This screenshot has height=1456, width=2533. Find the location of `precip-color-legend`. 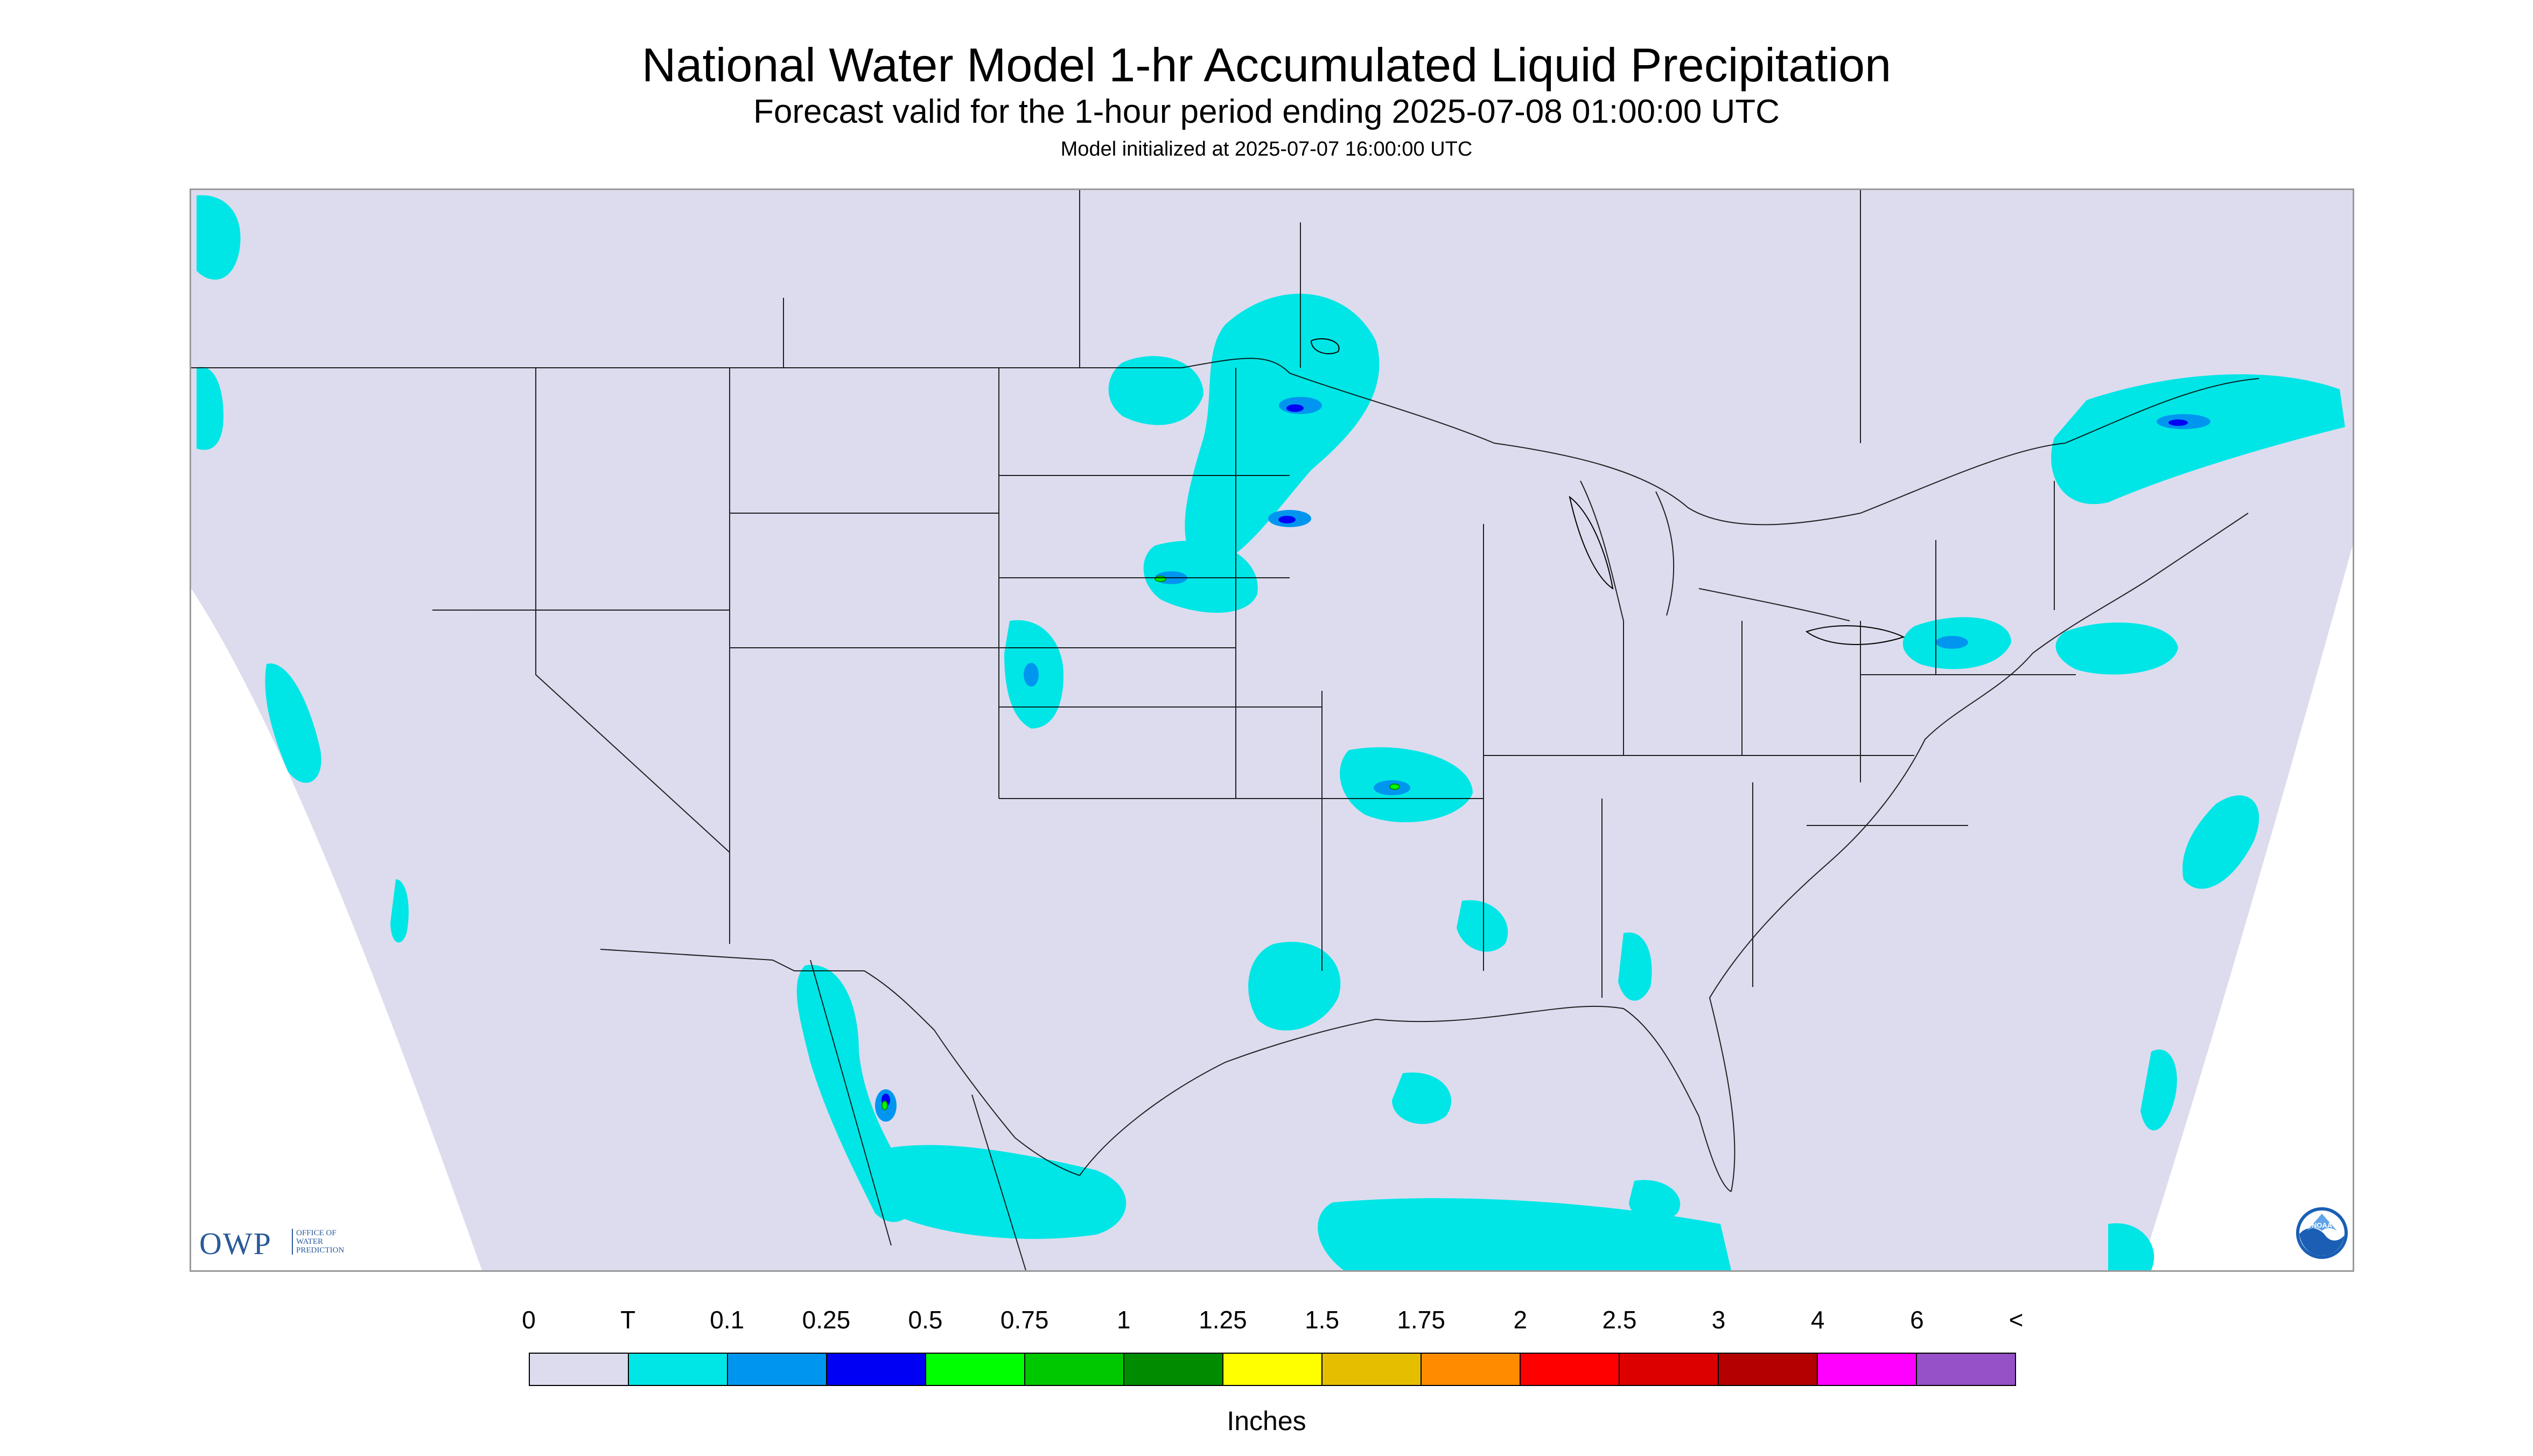

precip-color-legend is located at coordinates (1272, 1369).